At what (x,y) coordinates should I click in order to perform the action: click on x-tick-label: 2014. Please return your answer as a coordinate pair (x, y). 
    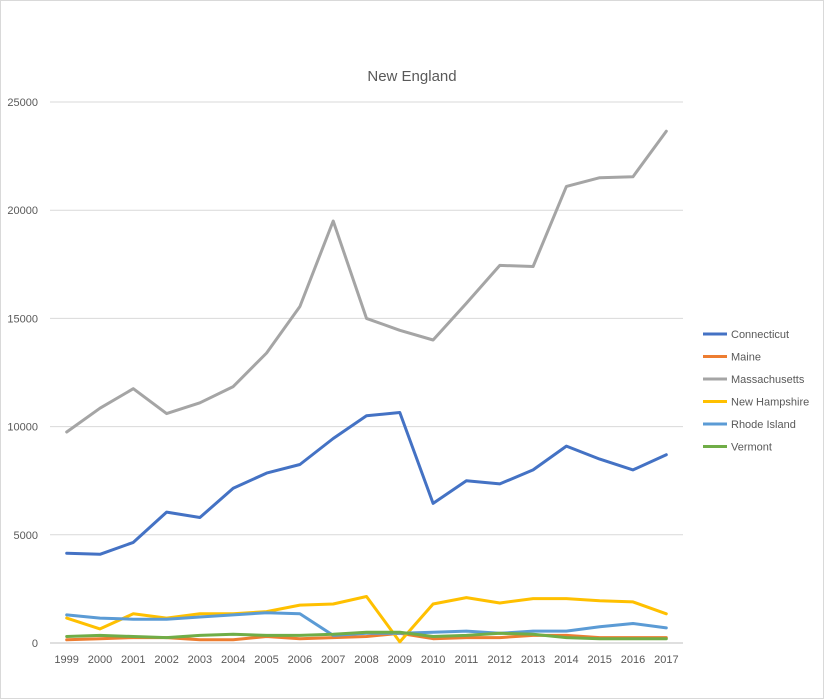
    Looking at the image, I should click on (566, 660).